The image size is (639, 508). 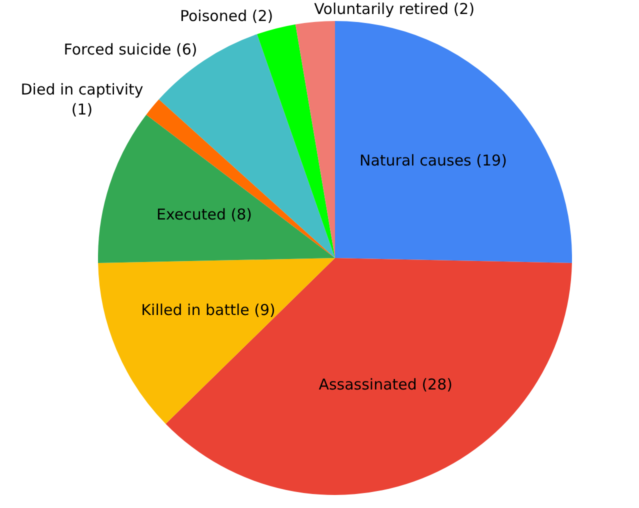 What do you see at coordinates (204, 214) in the screenshot?
I see `slice-label: Executed (8)` at bounding box center [204, 214].